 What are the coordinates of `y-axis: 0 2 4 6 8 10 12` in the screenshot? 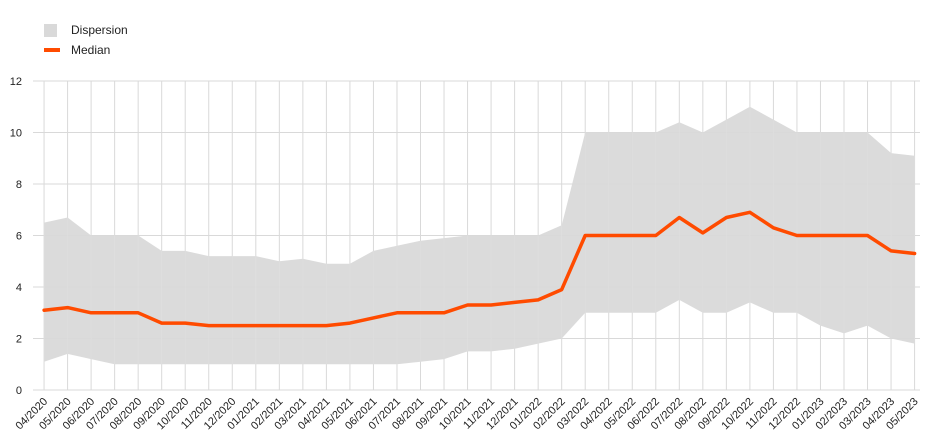 It's located at (16, 236).